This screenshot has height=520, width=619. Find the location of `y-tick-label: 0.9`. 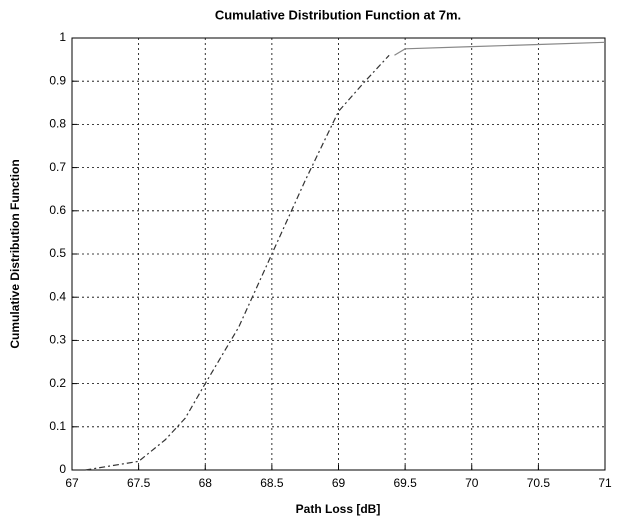

y-tick-label: 0.9 is located at coordinates (57, 80).